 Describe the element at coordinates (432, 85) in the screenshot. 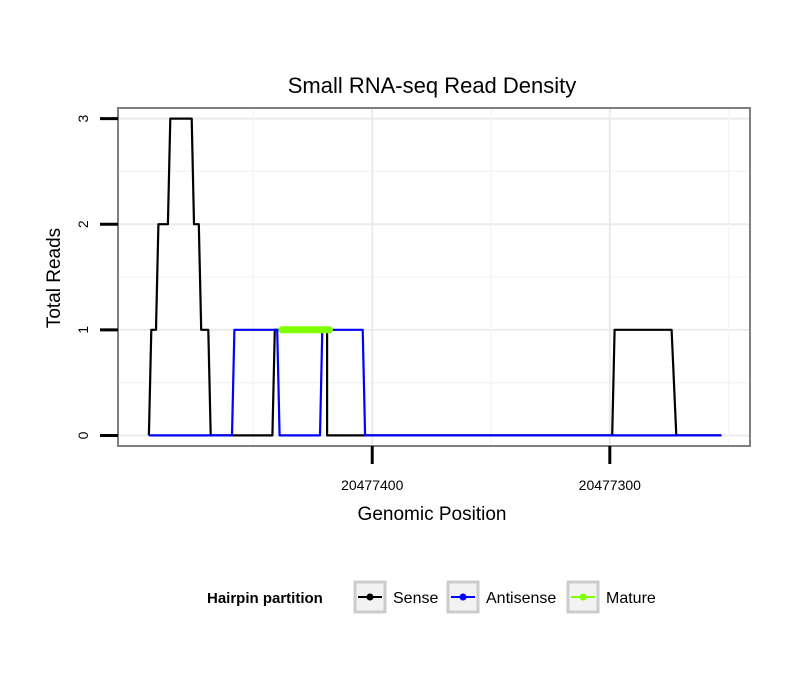

I see `chart-title: Small RNA-seq Read Density` at that location.